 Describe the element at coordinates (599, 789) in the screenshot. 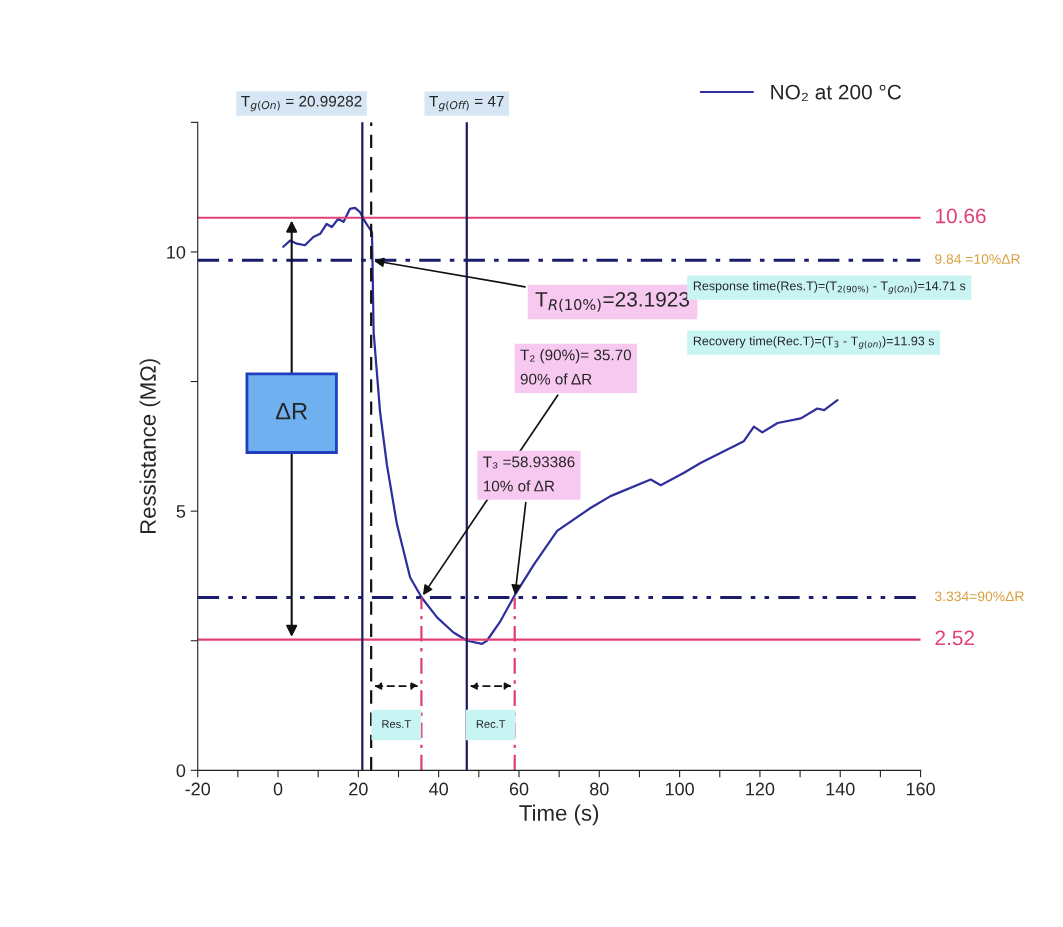

I see `x-tick-label: 80` at that location.